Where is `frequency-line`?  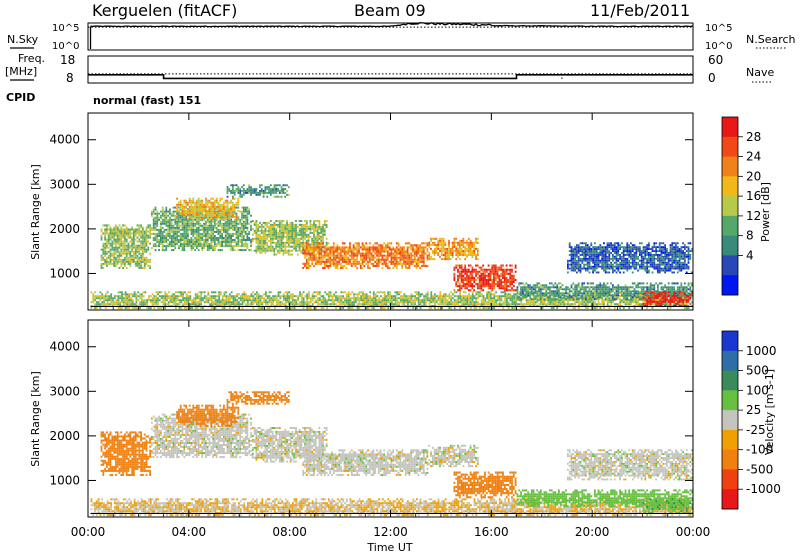
frequency-line is located at coordinates (390, 77).